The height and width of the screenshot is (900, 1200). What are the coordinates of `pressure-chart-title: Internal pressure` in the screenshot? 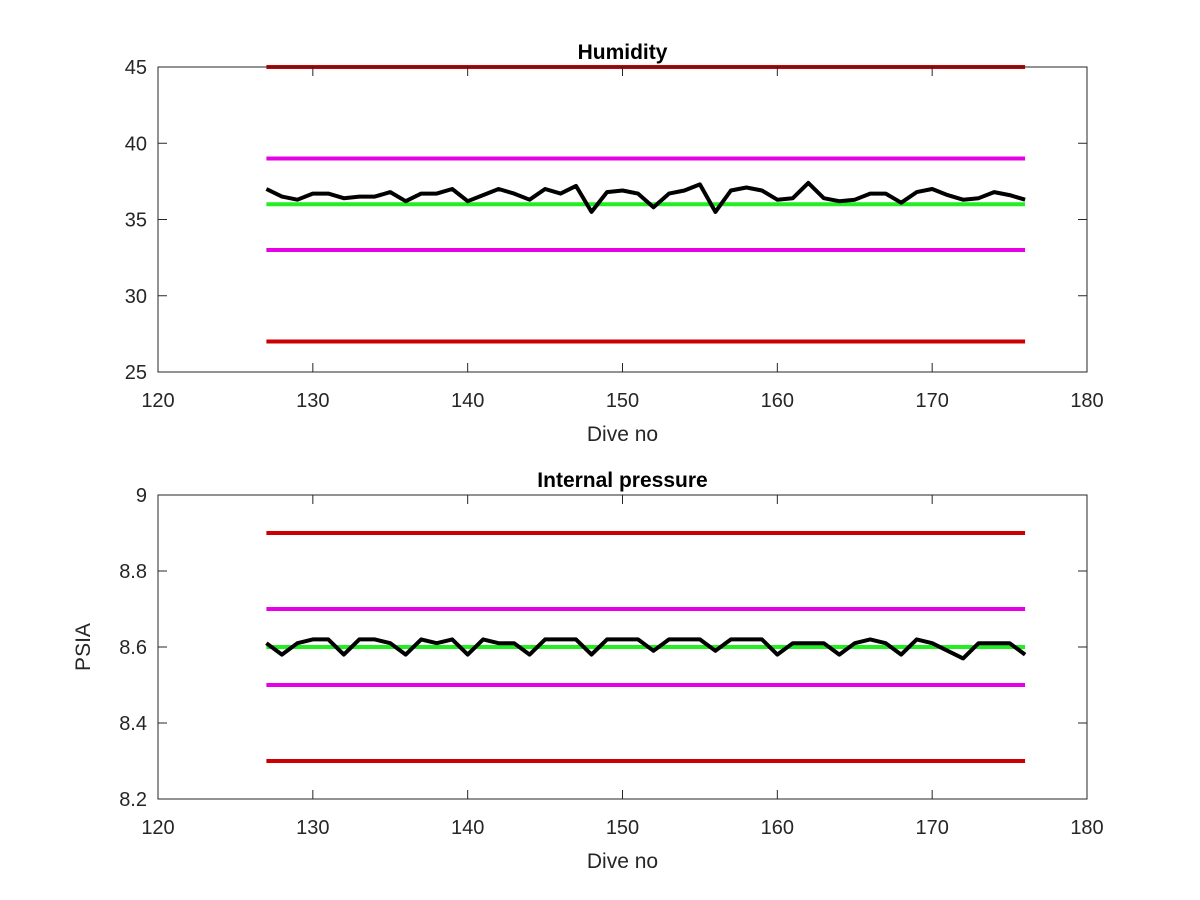 It's located at (622, 480).